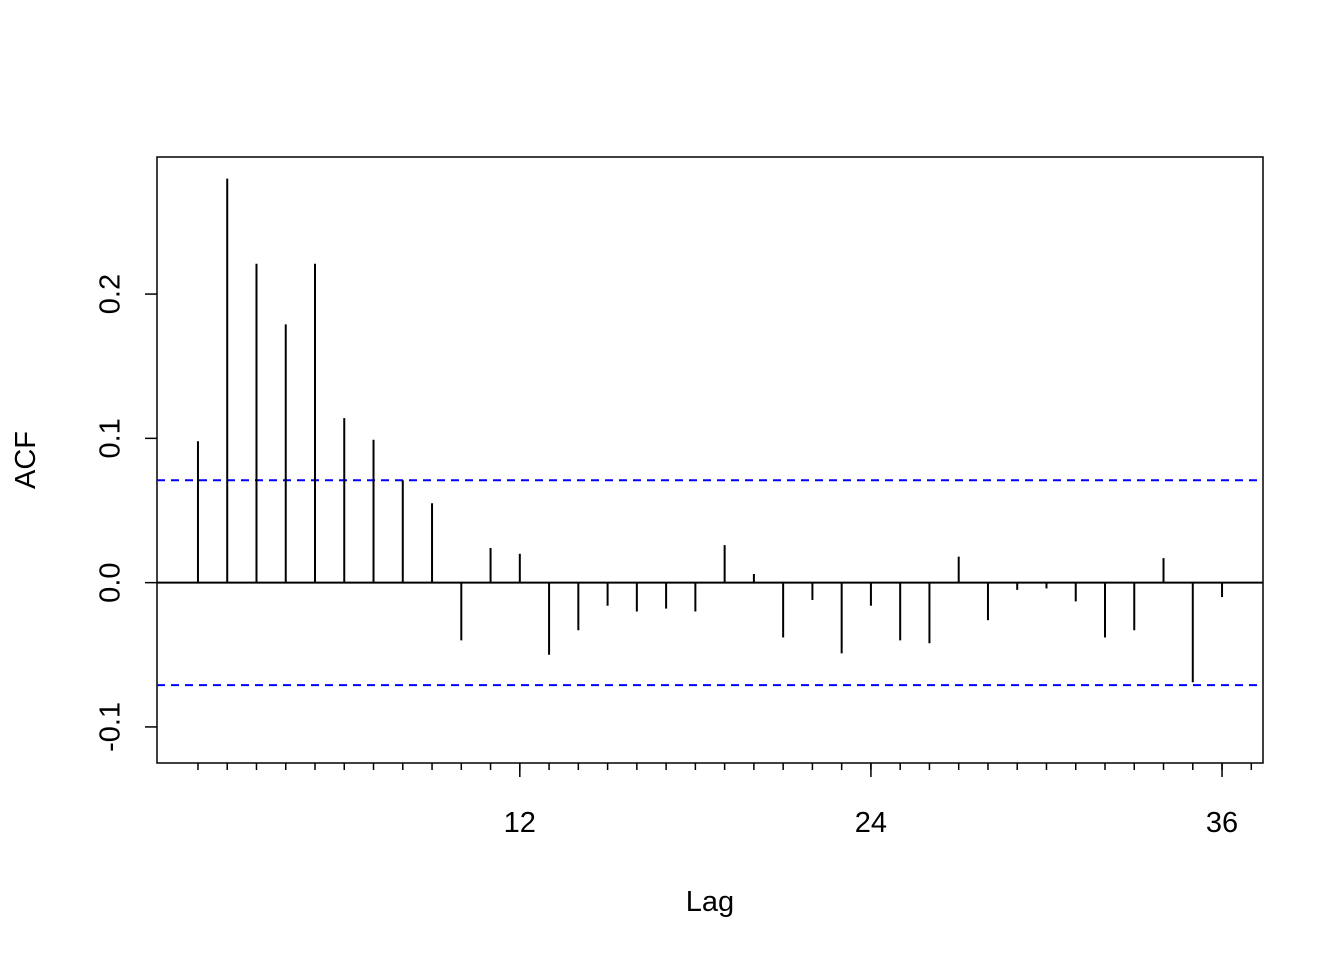  Describe the element at coordinates (111, 438) in the screenshot. I see `y-tick-label: 0.1` at that location.